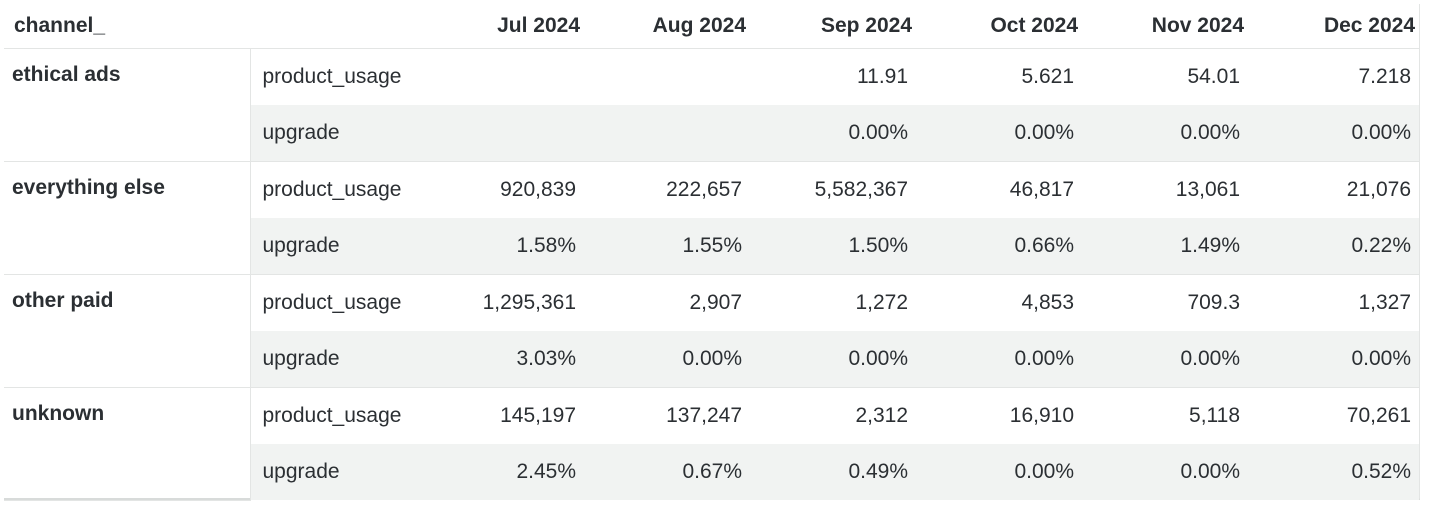 The image size is (1434, 508). I want to click on header-month-aug-2024: Aug 2024, so click(669, 26).